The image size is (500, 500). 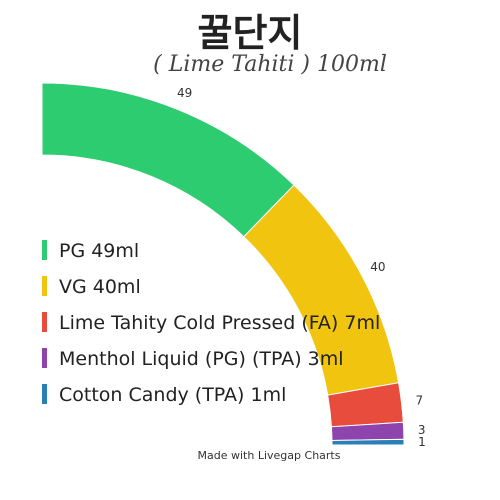 What do you see at coordinates (173, 395) in the screenshot?
I see `legend-label: Cotton Candy (TPA) 1ml` at bounding box center [173, 395].